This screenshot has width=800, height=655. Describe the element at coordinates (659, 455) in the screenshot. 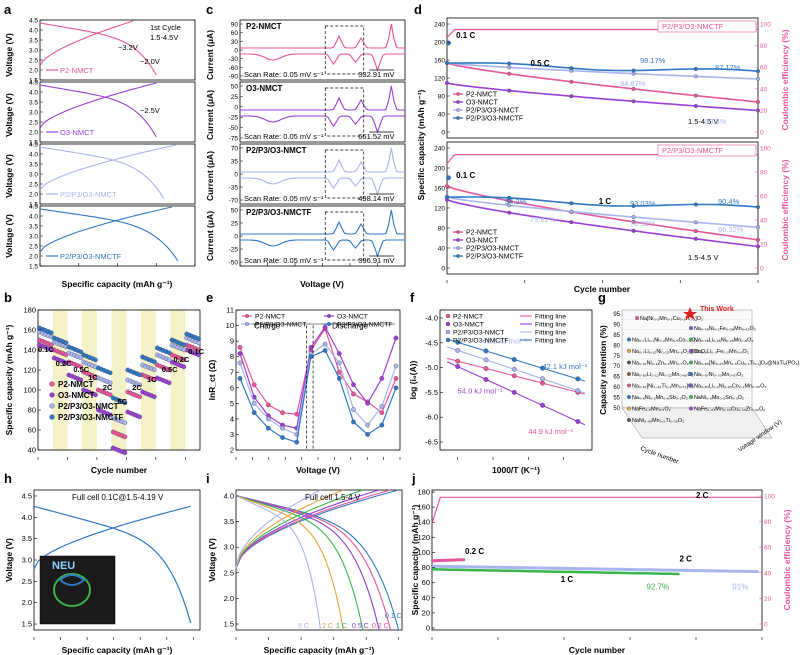

I see `x-axis-label: Cycle number` at that location.